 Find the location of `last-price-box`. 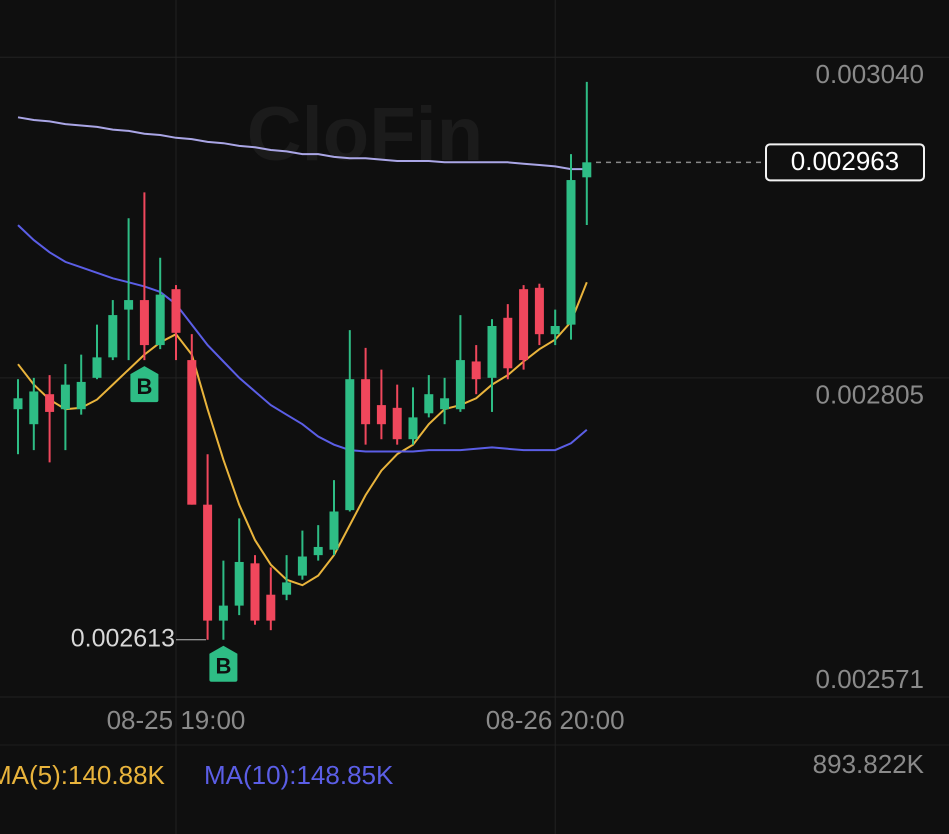

last-price-box is located at coordinates (845, 162).